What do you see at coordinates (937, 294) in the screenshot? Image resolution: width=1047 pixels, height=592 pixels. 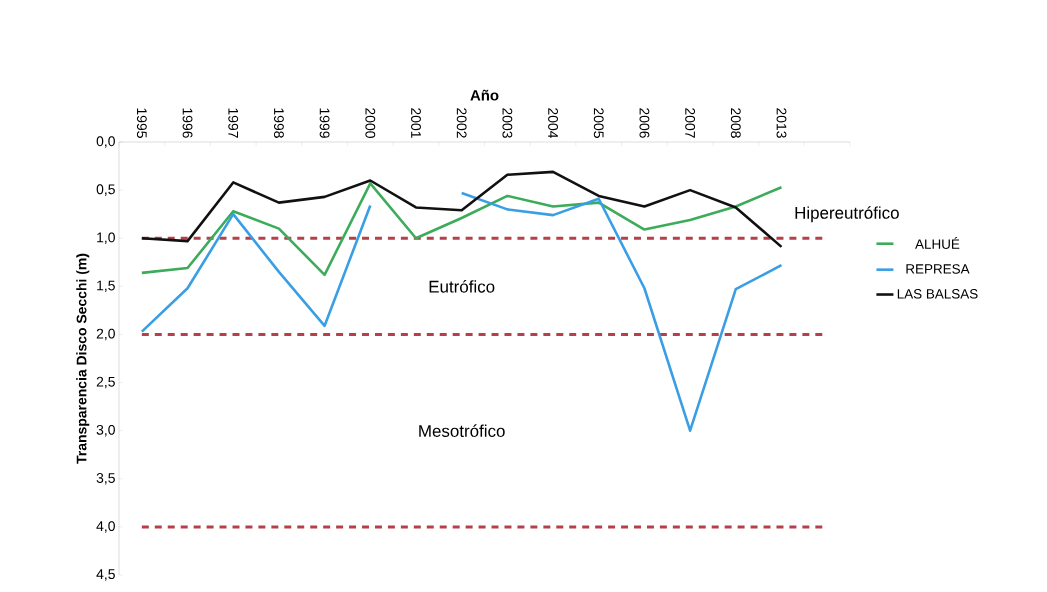 I see `legend-label: LAS BALSAS` at bounding box center [937, 294].